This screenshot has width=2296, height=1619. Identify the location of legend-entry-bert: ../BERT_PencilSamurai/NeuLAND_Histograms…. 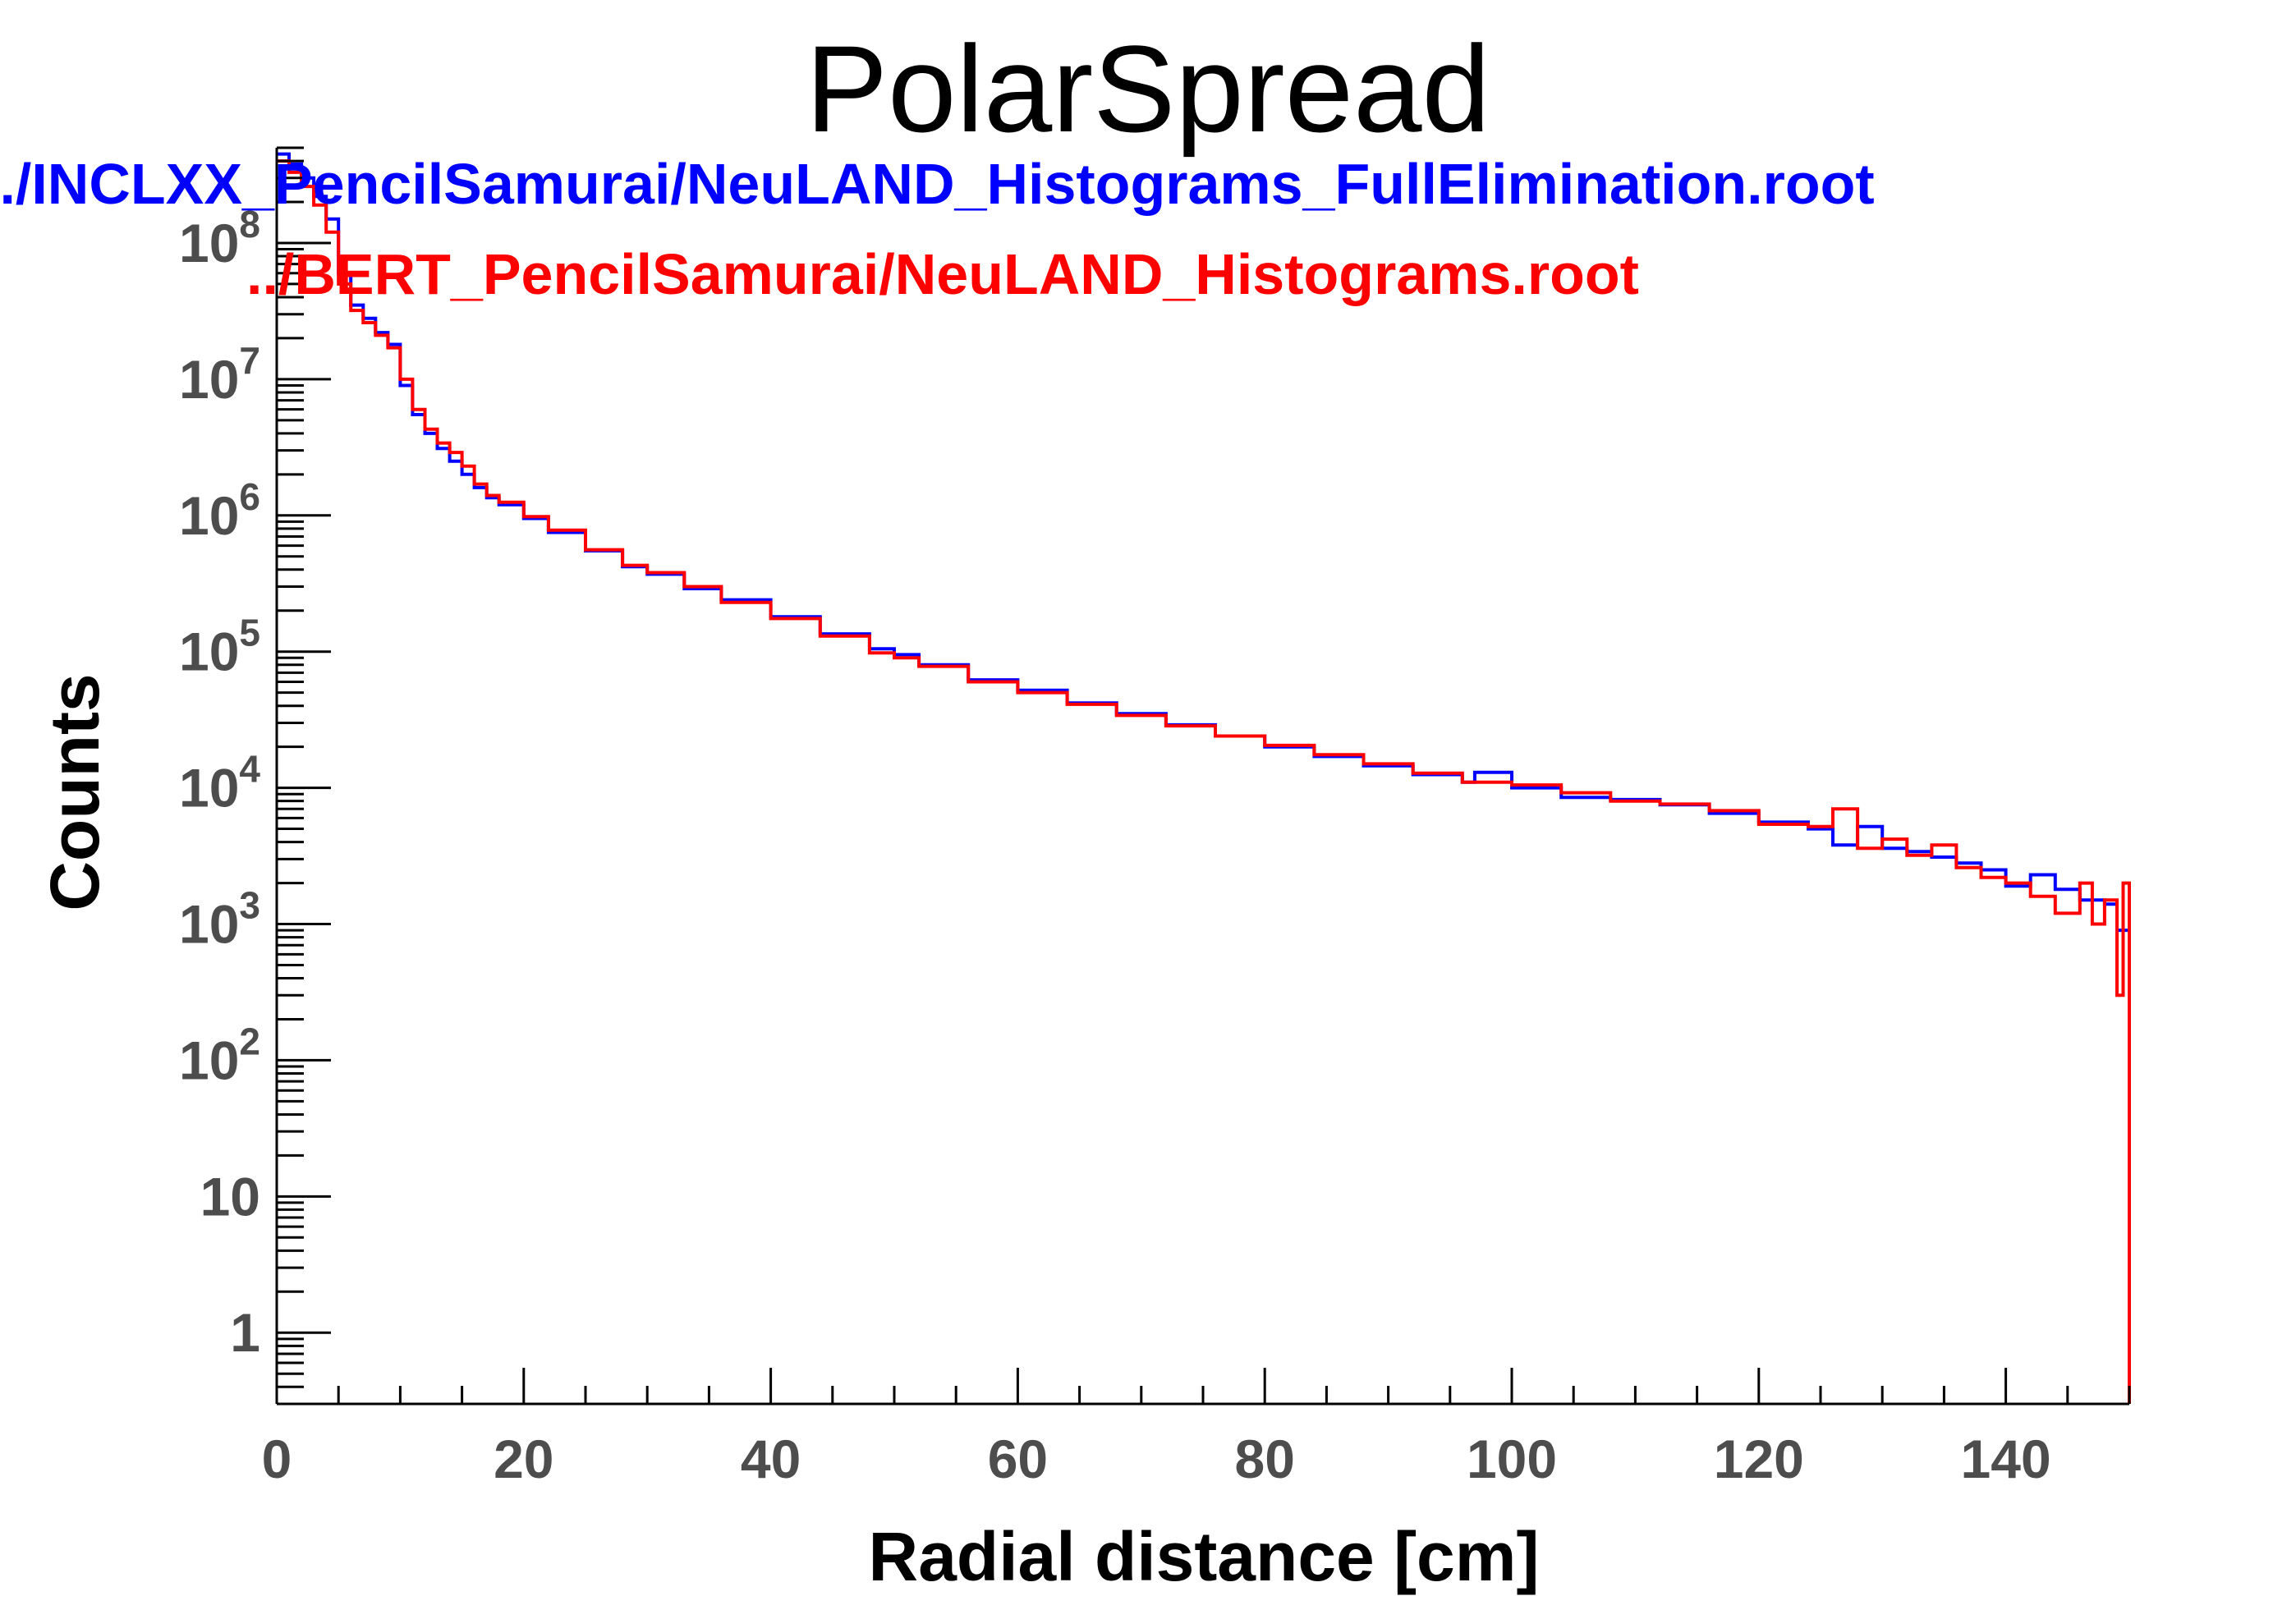
(943, 274).